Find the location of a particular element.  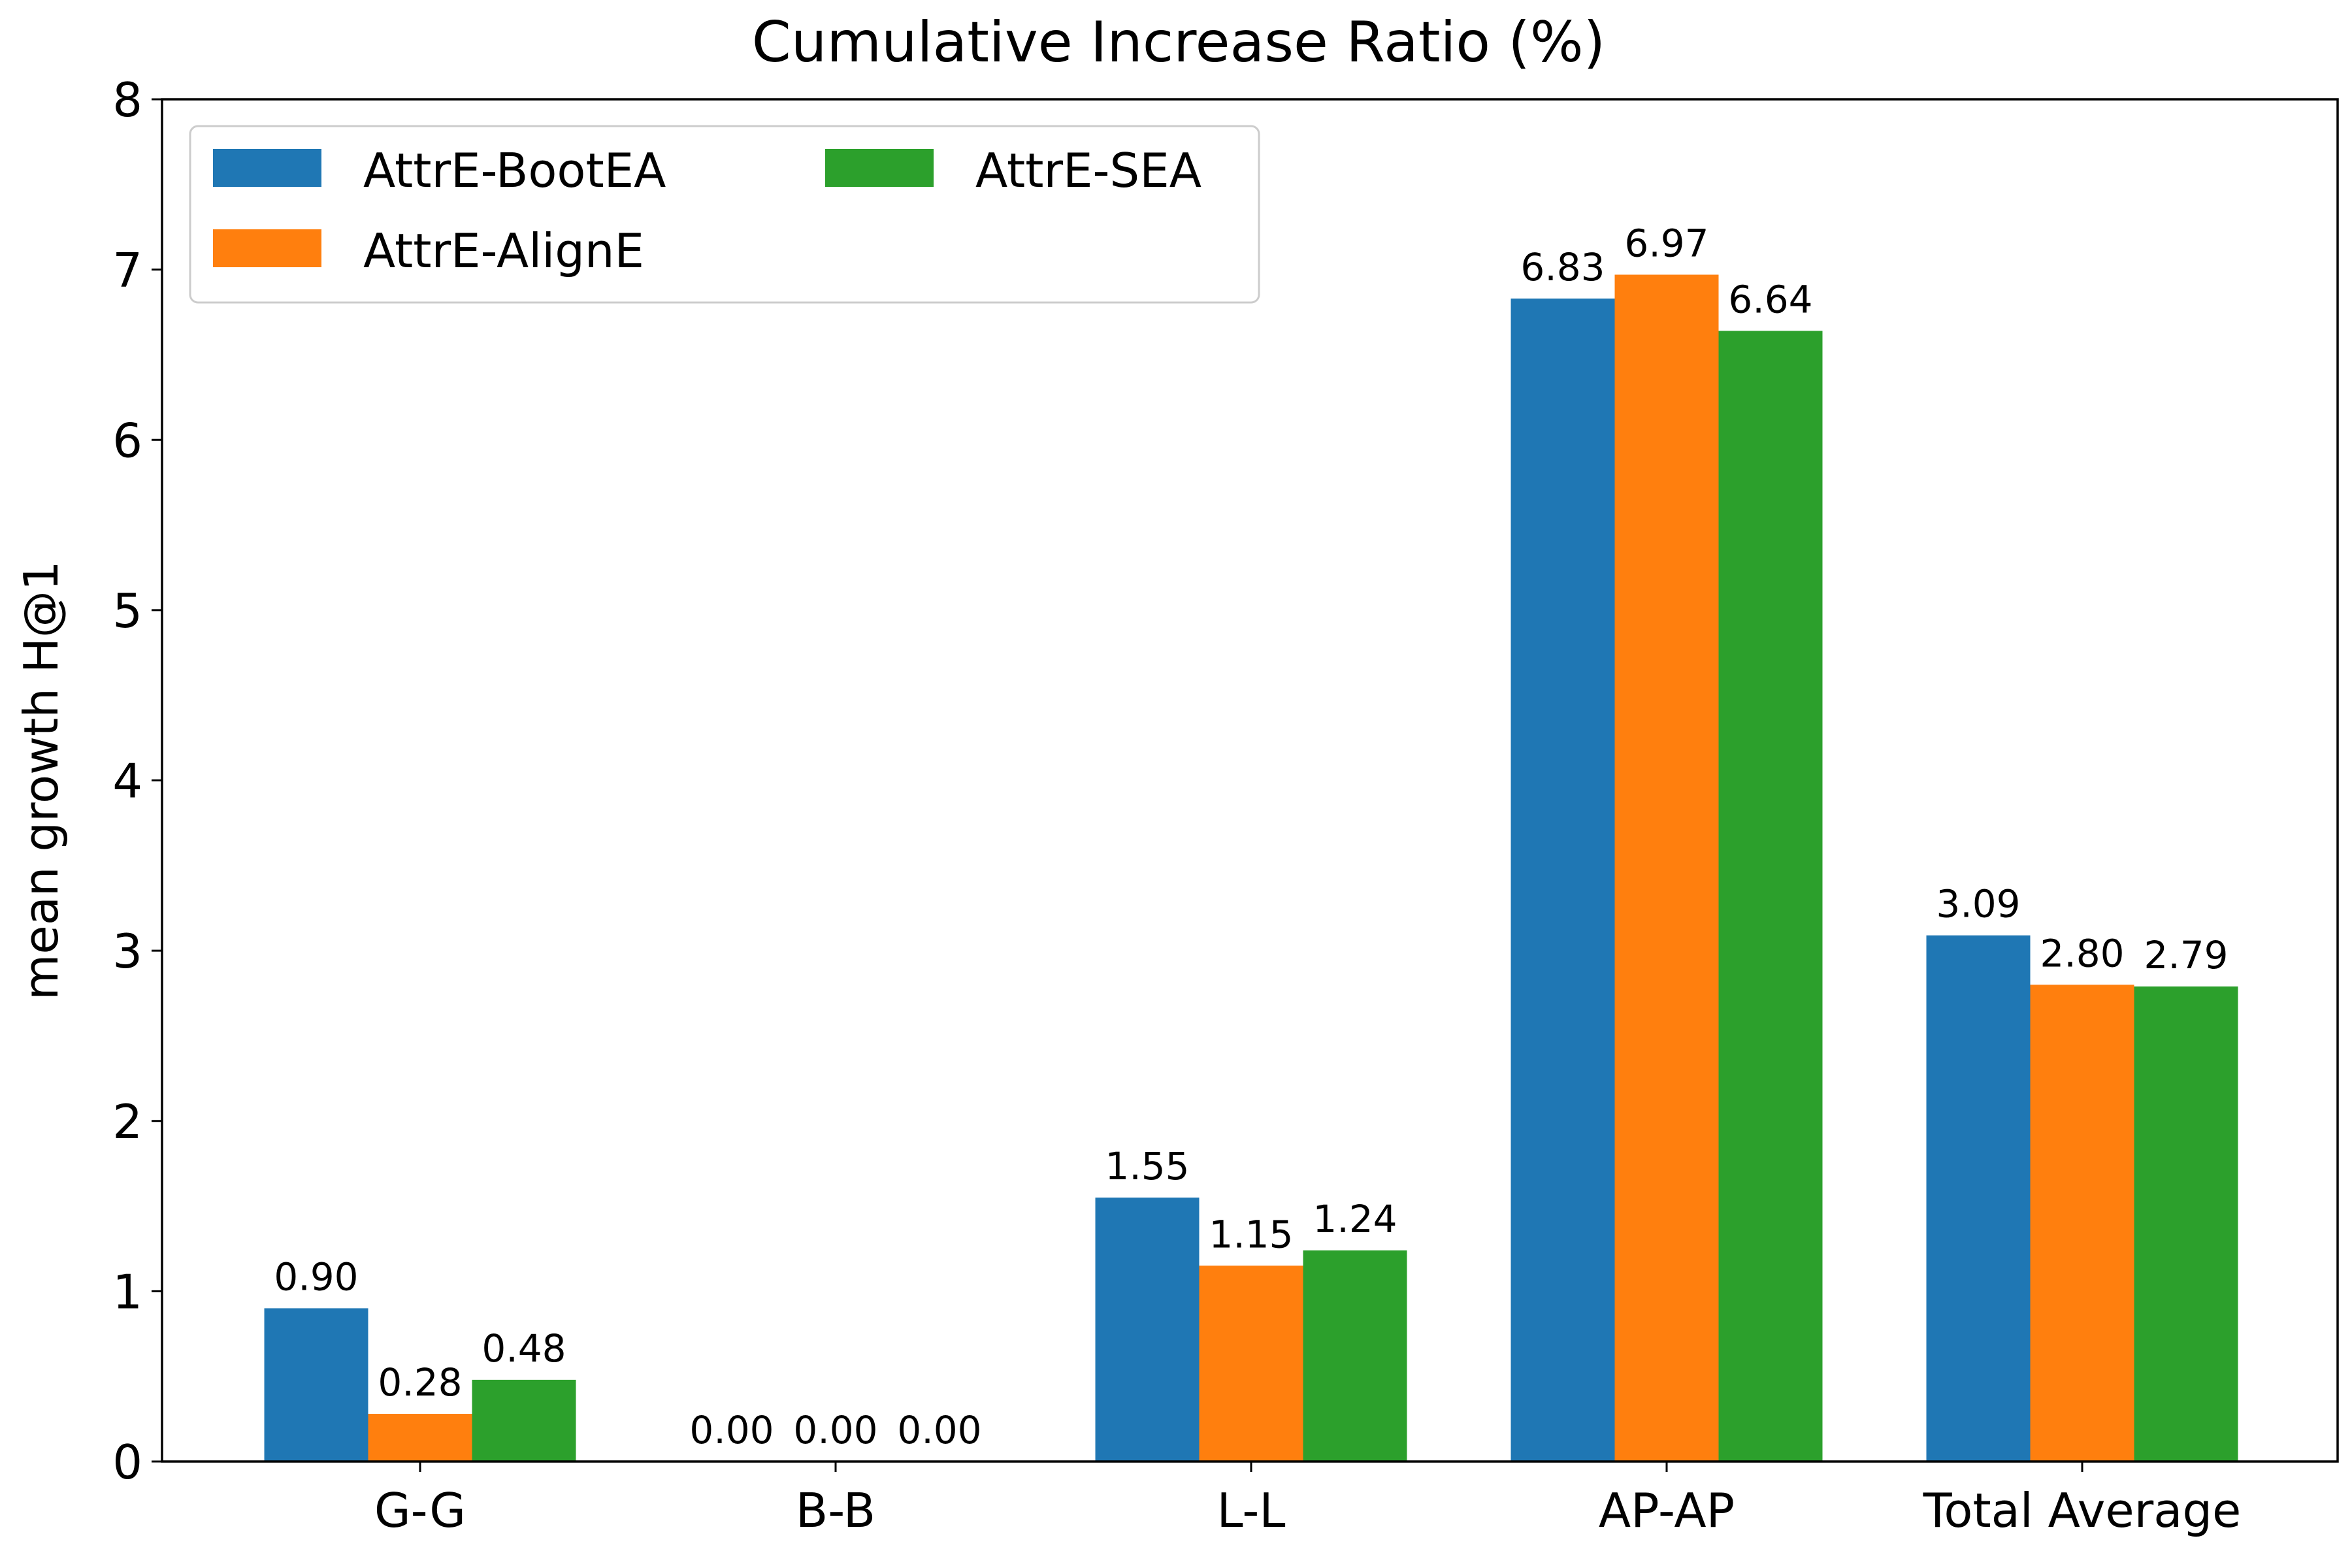

data-label: 0.48 is located at coordinates (524, 1348).